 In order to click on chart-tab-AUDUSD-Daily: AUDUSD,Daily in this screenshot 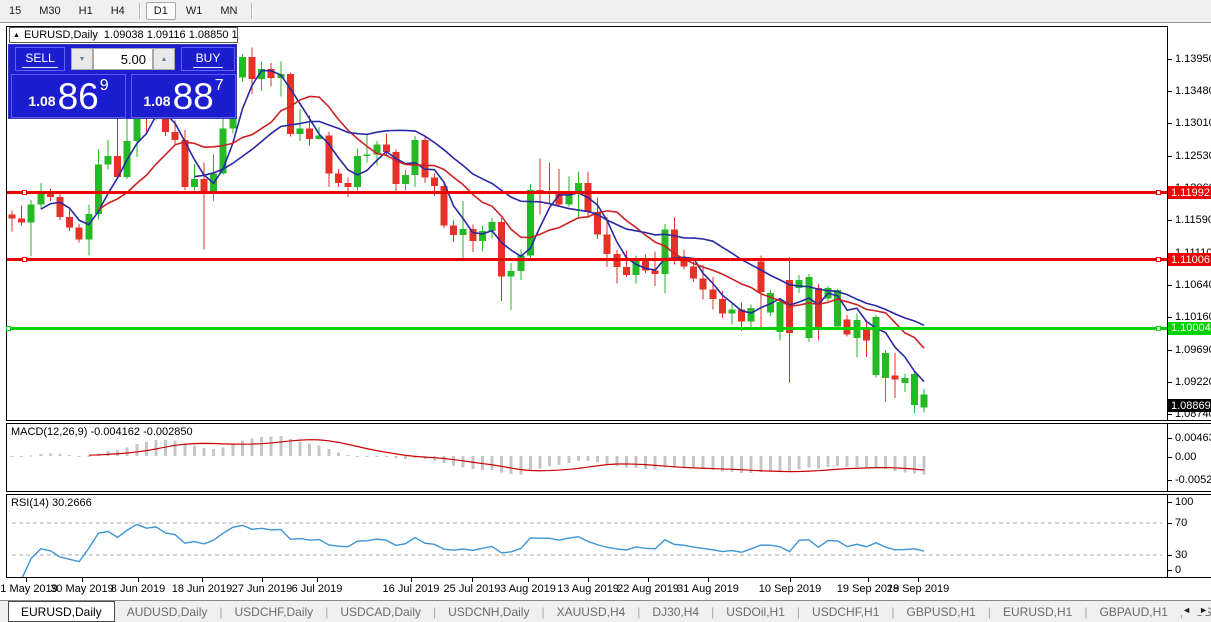, I will do `click(167, 611)`.